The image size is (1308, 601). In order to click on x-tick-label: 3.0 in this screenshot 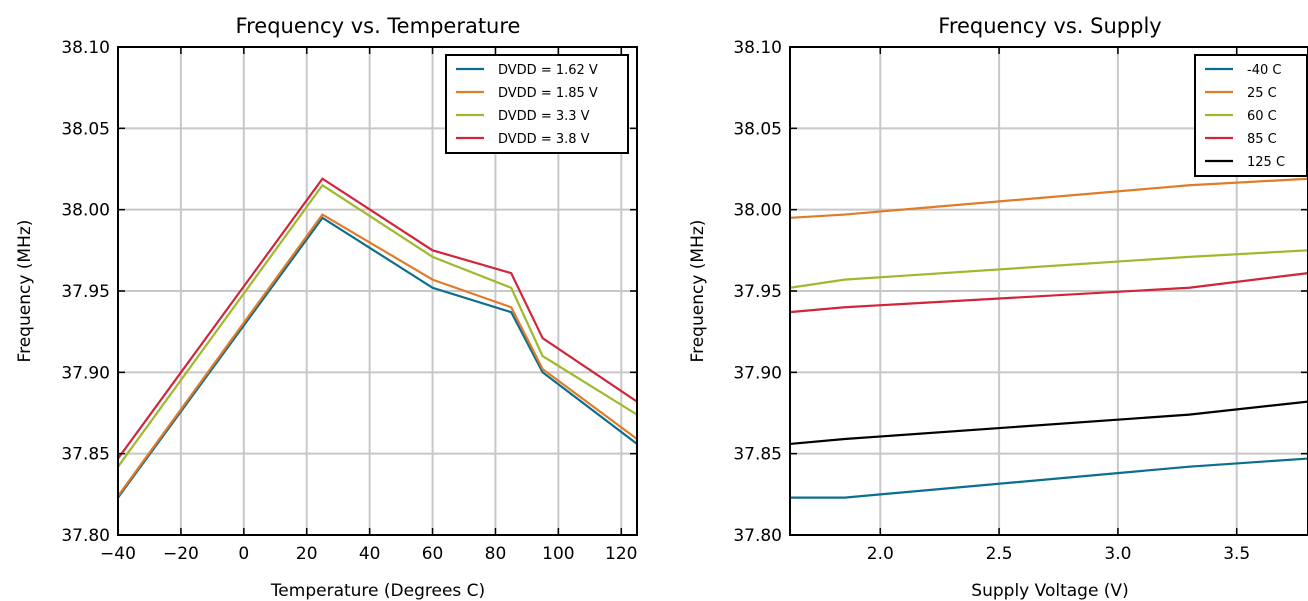, I will do `click(1117, 554)`.